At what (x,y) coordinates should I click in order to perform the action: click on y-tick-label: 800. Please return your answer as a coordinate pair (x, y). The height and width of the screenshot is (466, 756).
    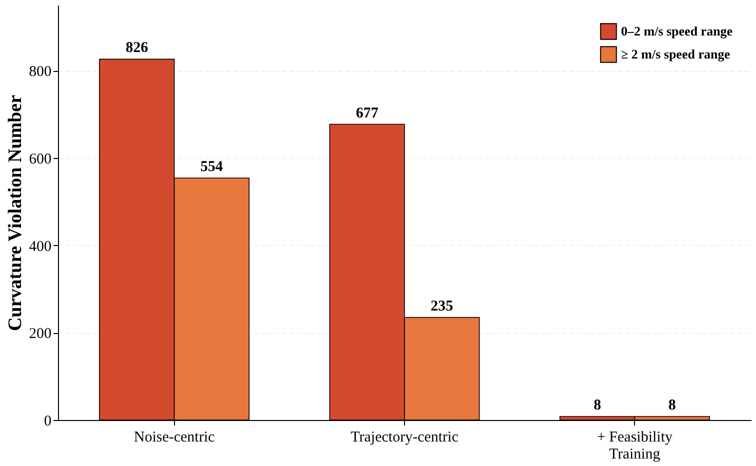
    Looking at the image, I should click on (40, 72).